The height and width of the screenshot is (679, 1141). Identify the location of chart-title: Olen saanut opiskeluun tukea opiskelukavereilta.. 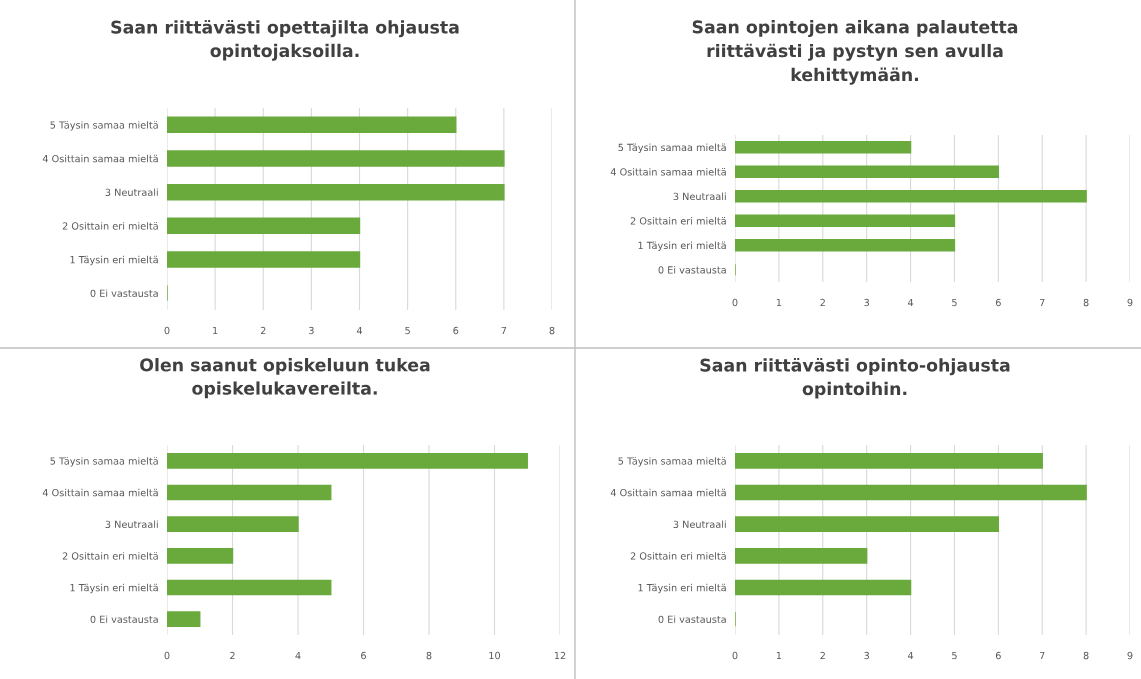
(285, 378).